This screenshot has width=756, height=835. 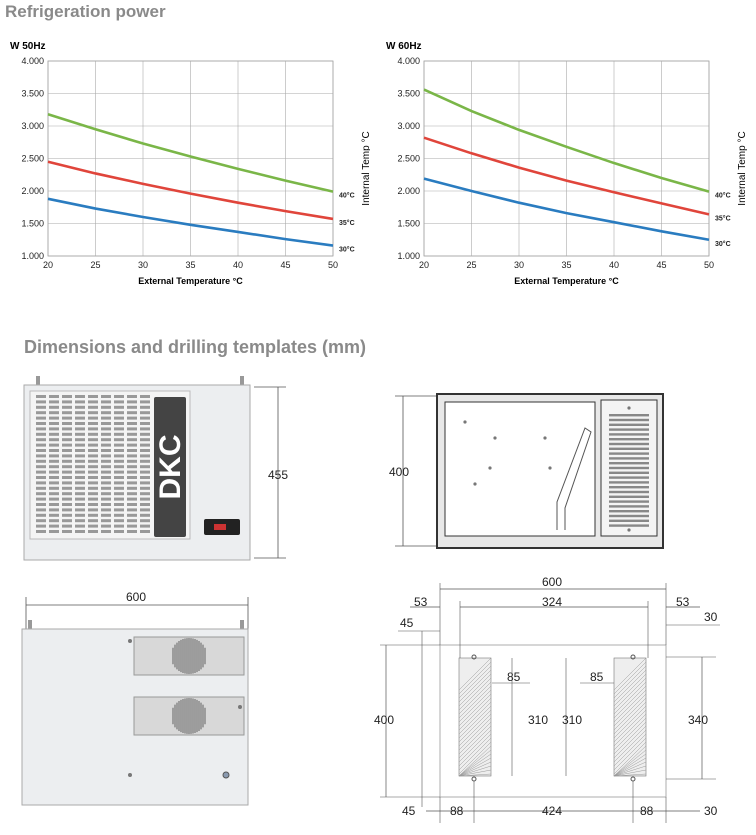 I want to click on template-bottom-left-margin: 45, so click(x=409, y=811).